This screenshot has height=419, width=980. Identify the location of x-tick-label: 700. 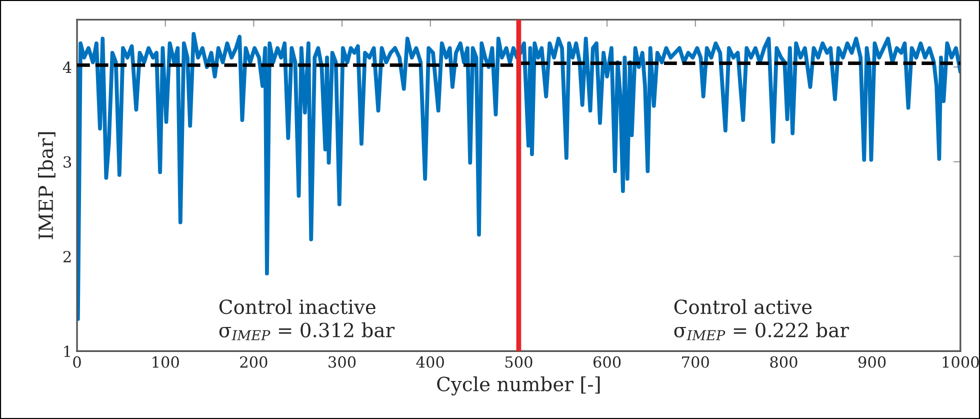
(695, 362).